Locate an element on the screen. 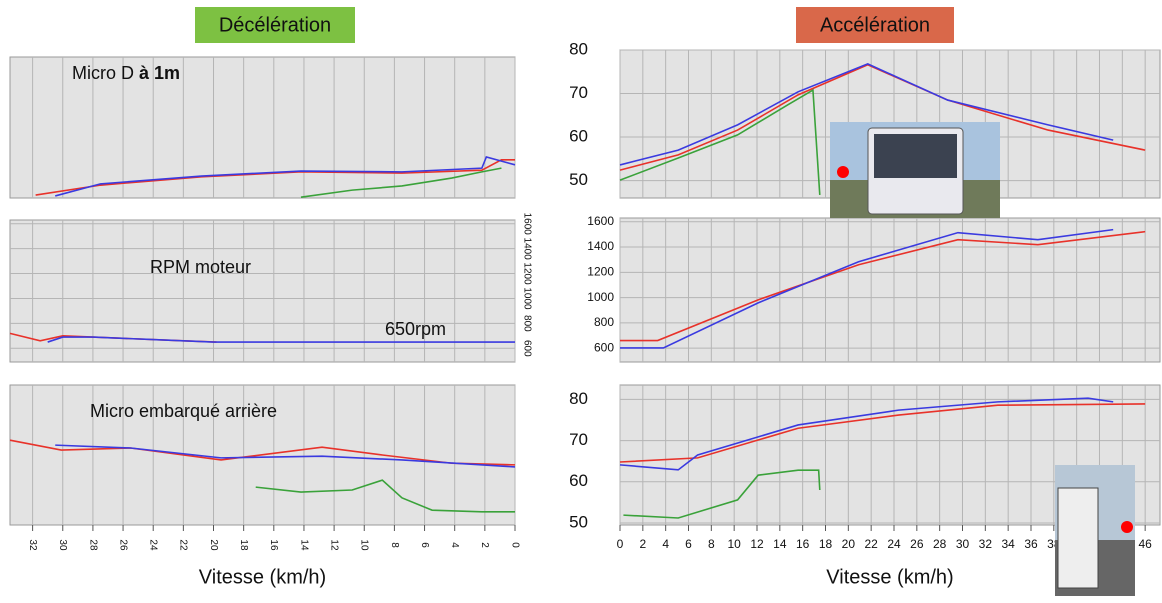 The image size is (1162, 603). subplot-title: Micro D à 1m is located at coordinates (126, 73).